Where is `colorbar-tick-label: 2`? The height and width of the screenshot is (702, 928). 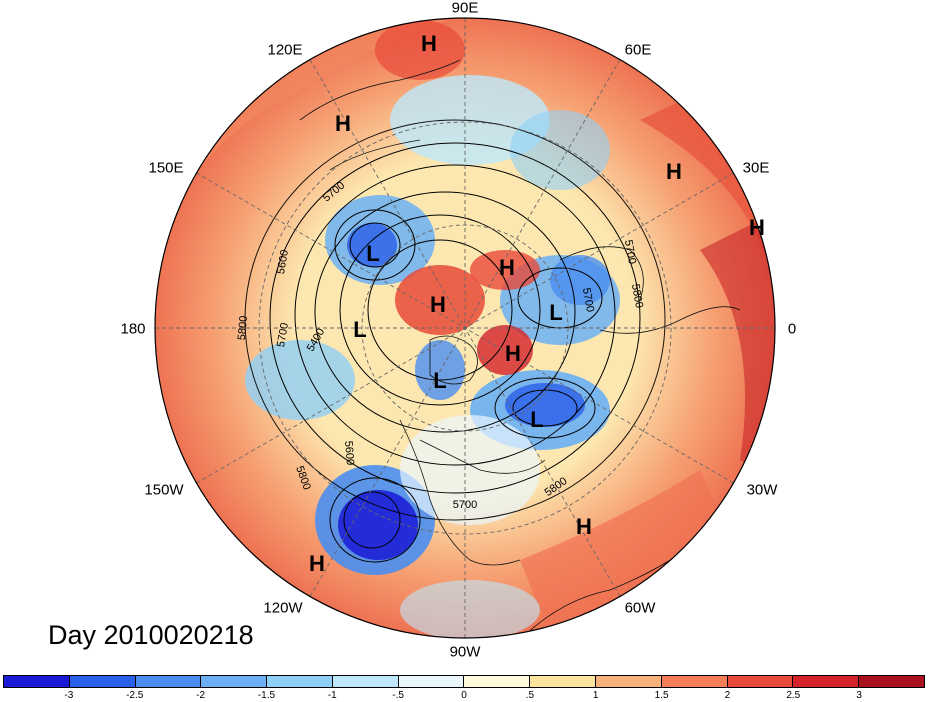
colorbar-tick-label: 2 is located at coordinates (727, 695).